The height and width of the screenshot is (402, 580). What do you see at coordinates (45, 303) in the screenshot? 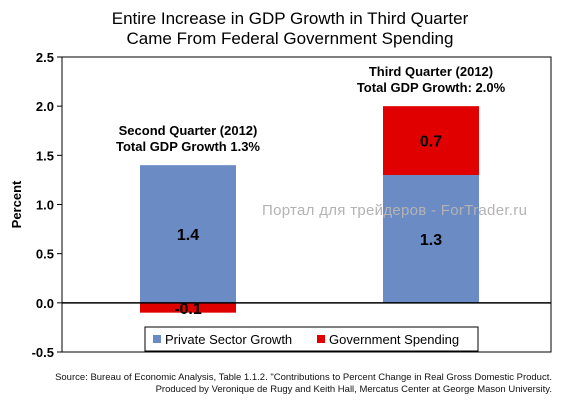
I see `y-tick-label: 0.0` at bounding box center [45, 303].